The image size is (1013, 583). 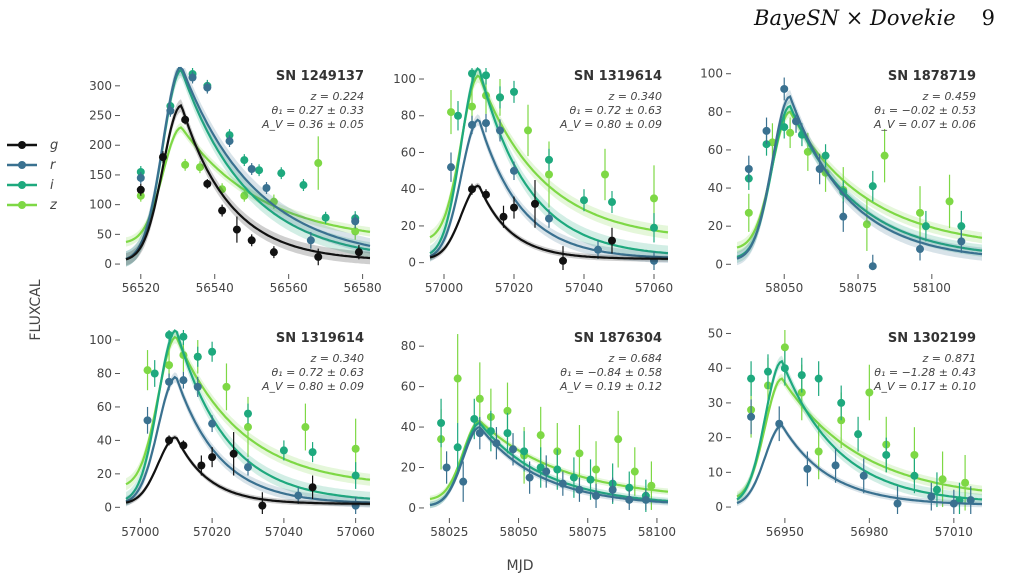 I want to click on legend-marker-r, so click(x=22, y=165).